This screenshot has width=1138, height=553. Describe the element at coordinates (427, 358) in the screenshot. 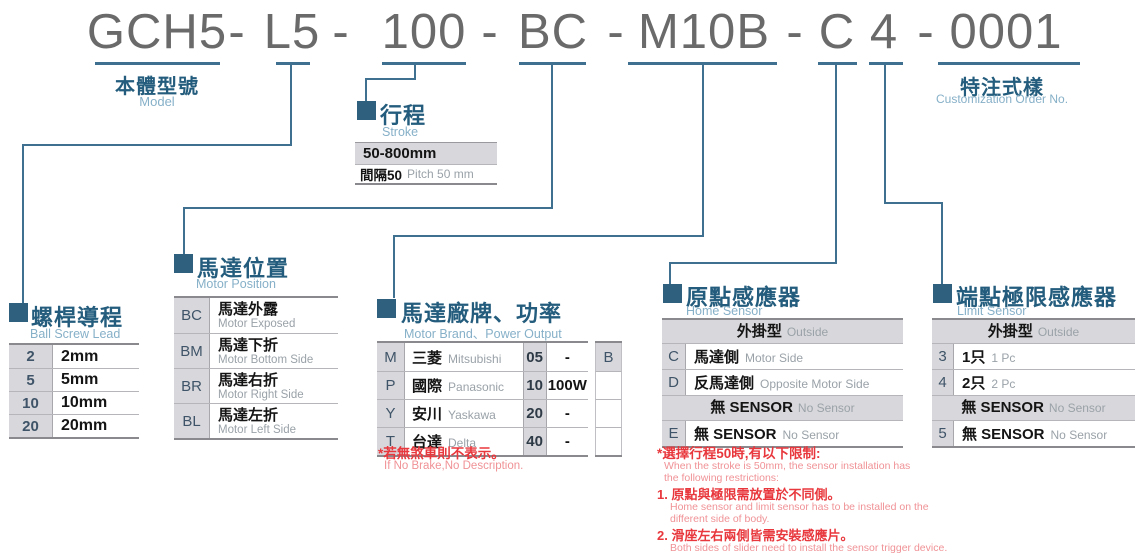

I see `brand-zh: 三菱` at that location.